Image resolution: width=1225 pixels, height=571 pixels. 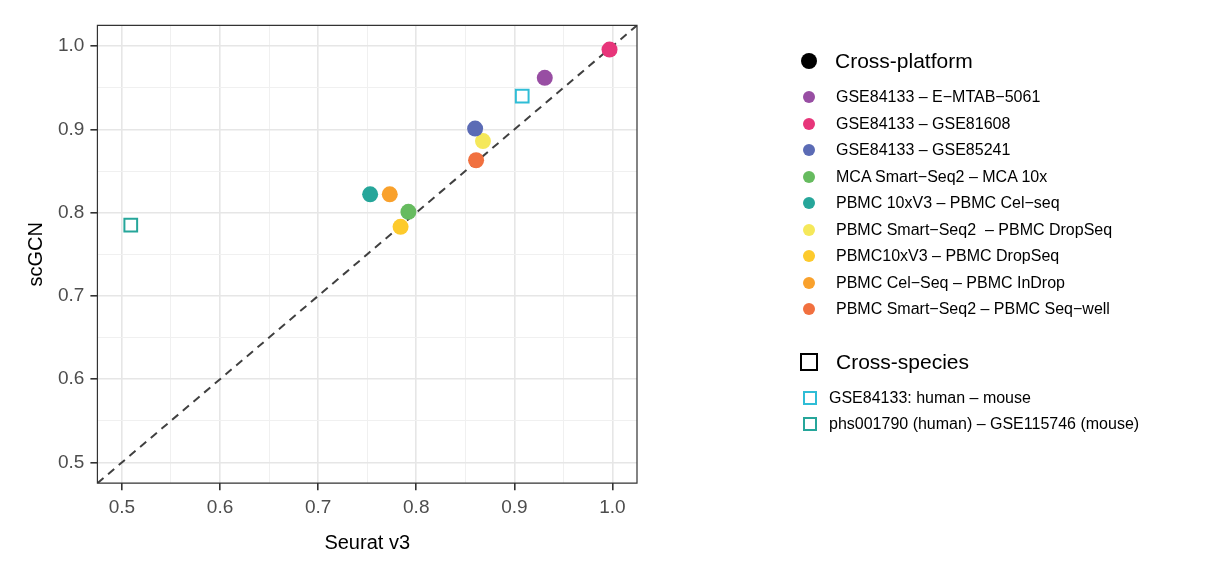 I want to click on legend-label: GSE84133 – E−MTAB−5061, so click(x=938, y=97).